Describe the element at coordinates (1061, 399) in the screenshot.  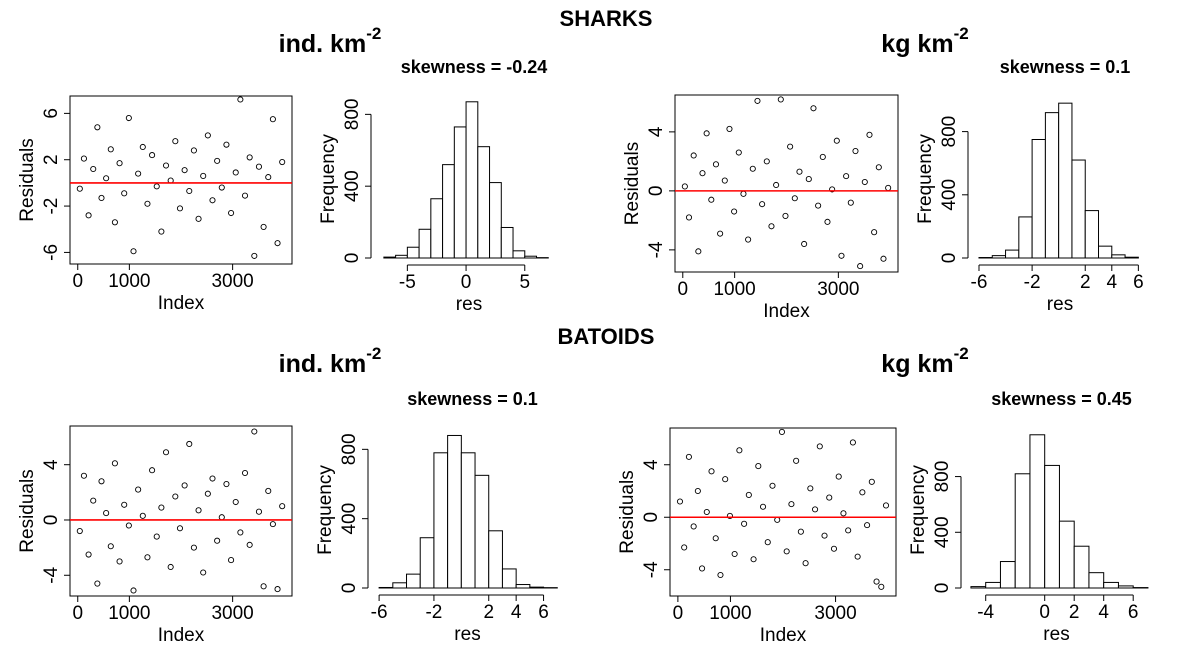
I see `chart-title: skewness = 0.45` at that location.